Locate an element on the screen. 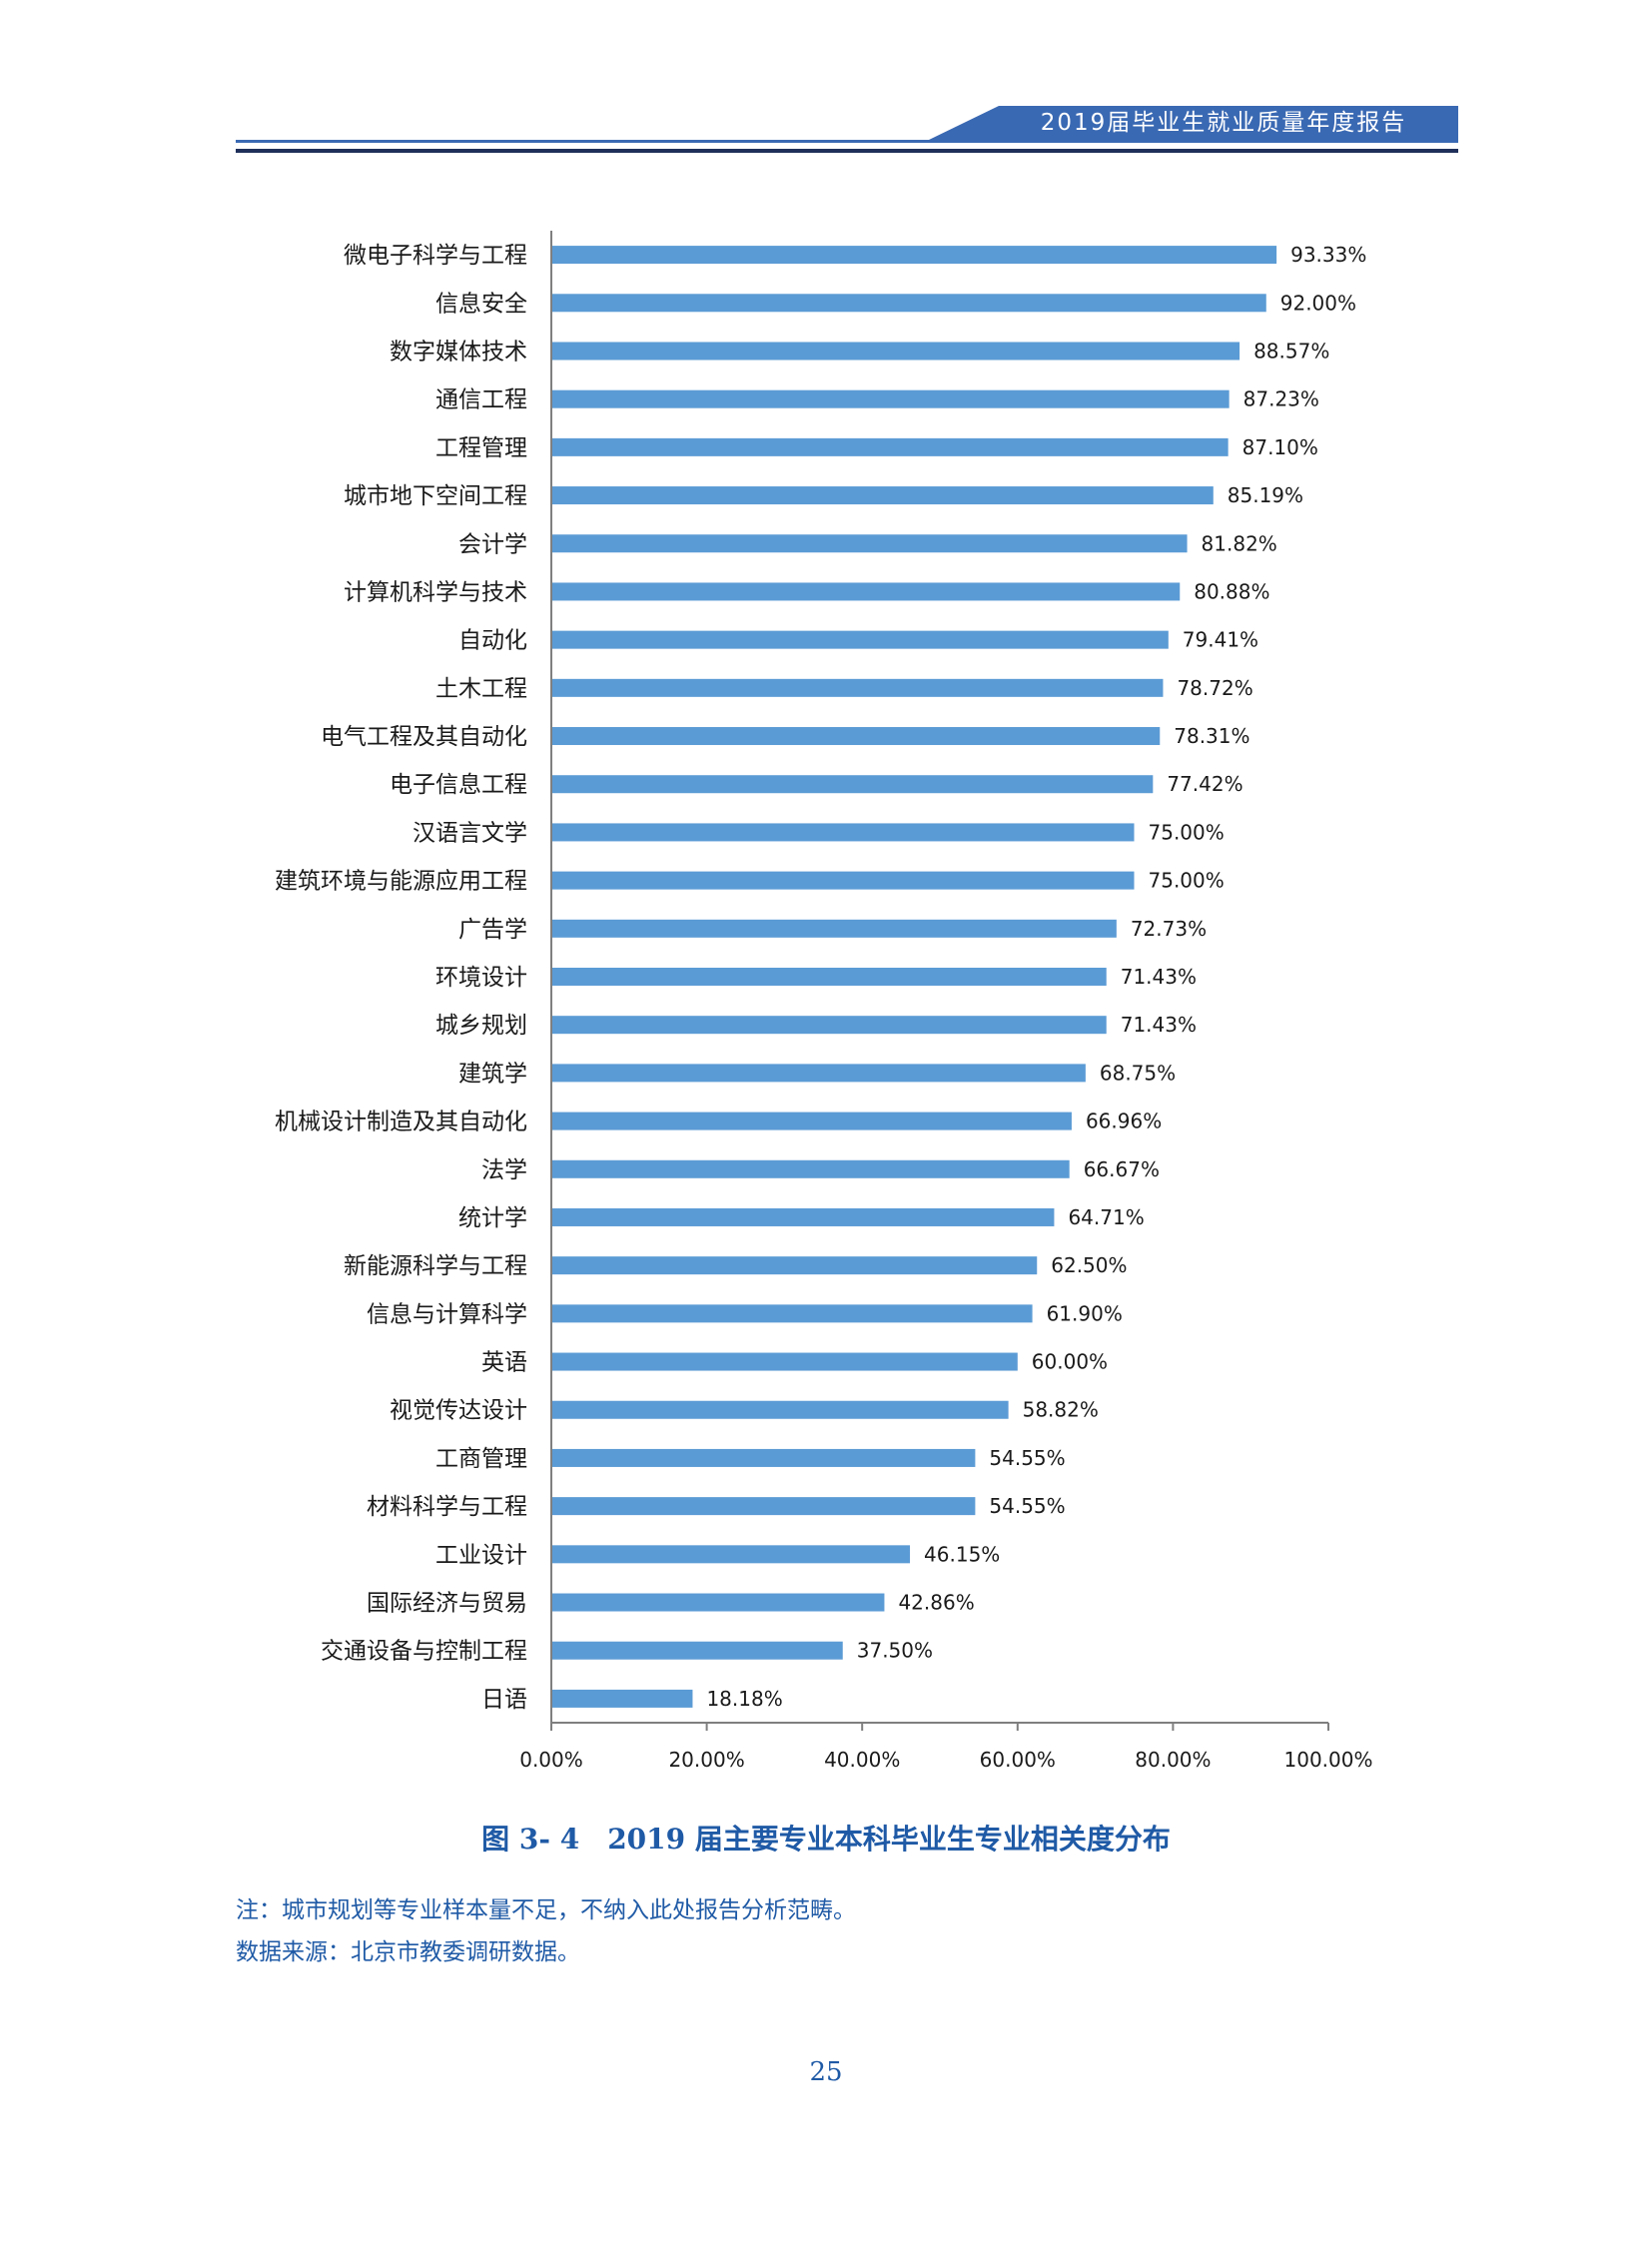  category-label: 国际经济与贸易 is located at coordinates (447, 1604).